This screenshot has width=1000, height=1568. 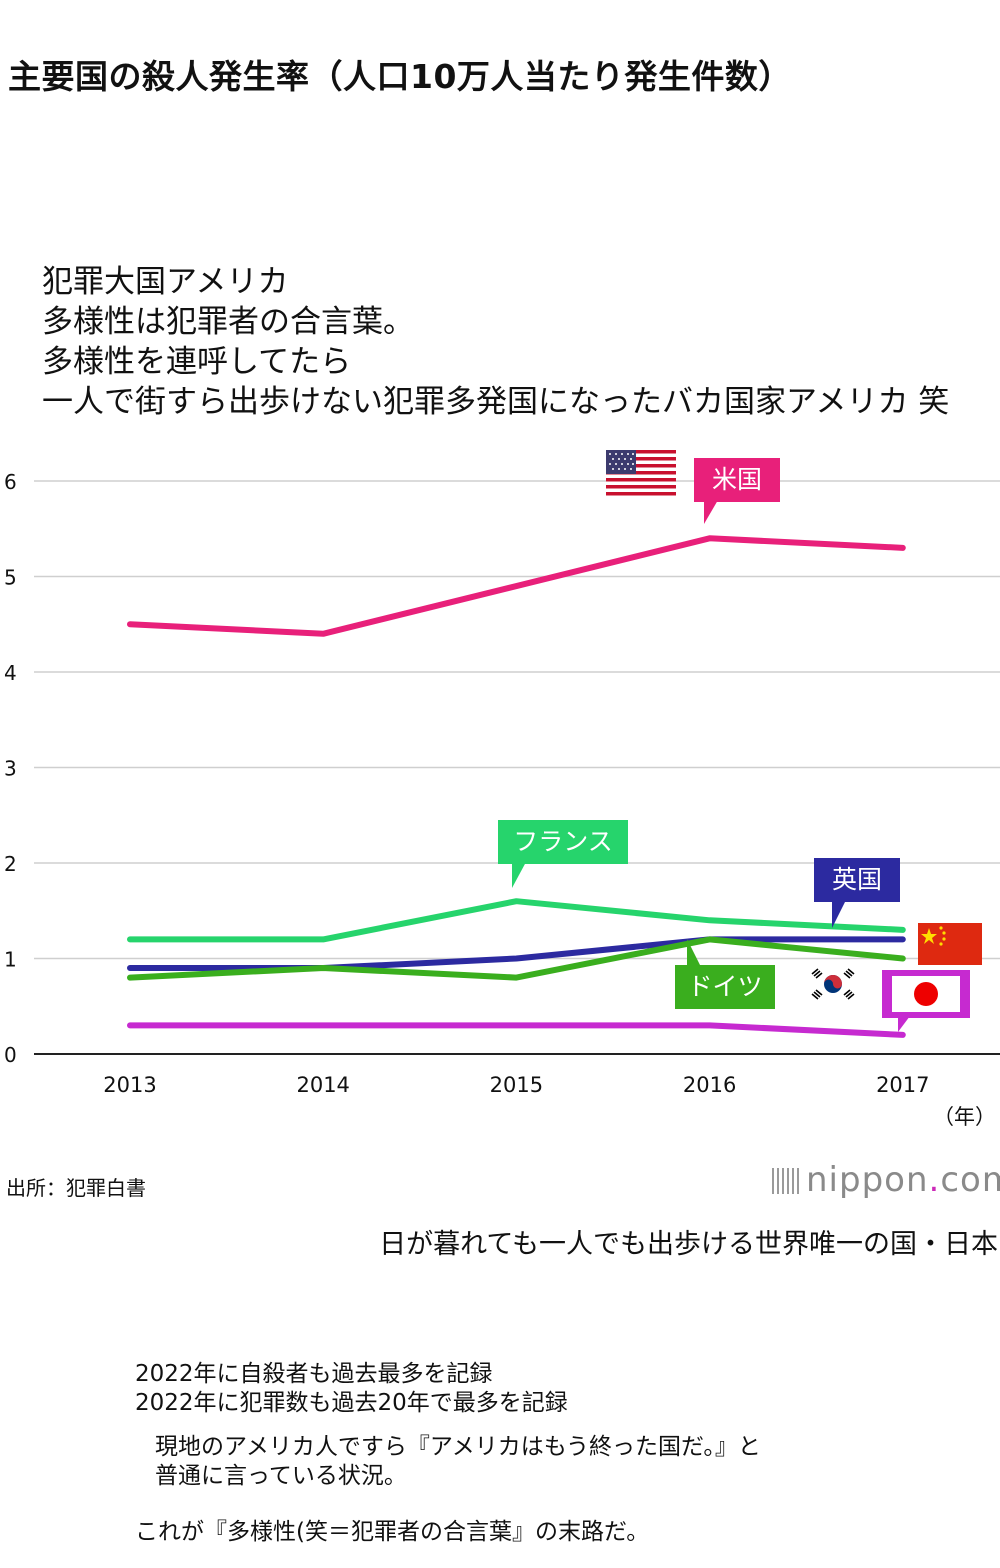 What do you see at coordinates (786, 1181) in the screenshot?
I see `brand-bars-icon` at bounding box center [786, 1181].